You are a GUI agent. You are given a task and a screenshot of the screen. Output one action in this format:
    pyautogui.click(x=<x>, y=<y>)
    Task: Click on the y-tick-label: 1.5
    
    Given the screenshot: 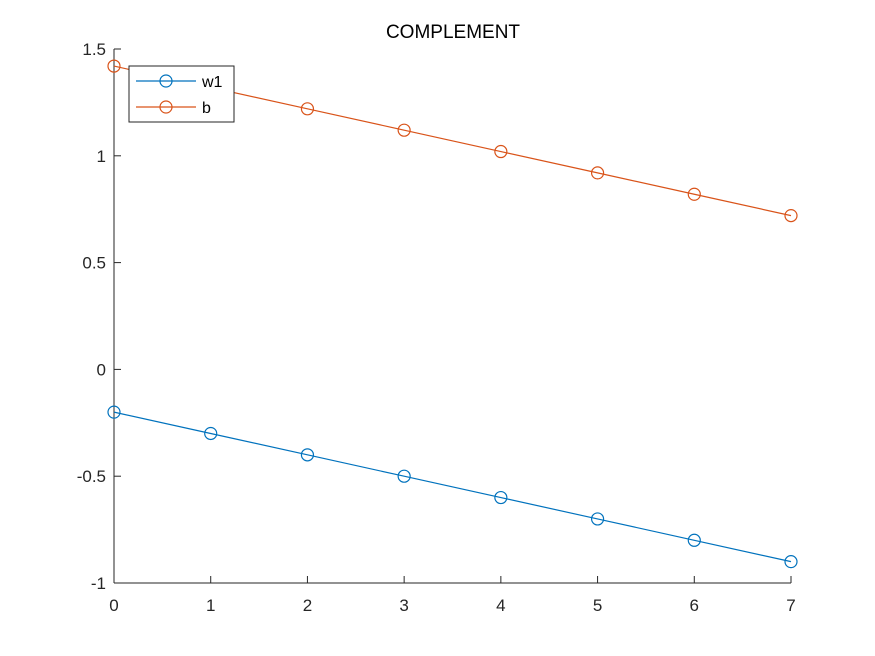 What is the action you would take?
    pyautogui.click(x=94, y=49)
    